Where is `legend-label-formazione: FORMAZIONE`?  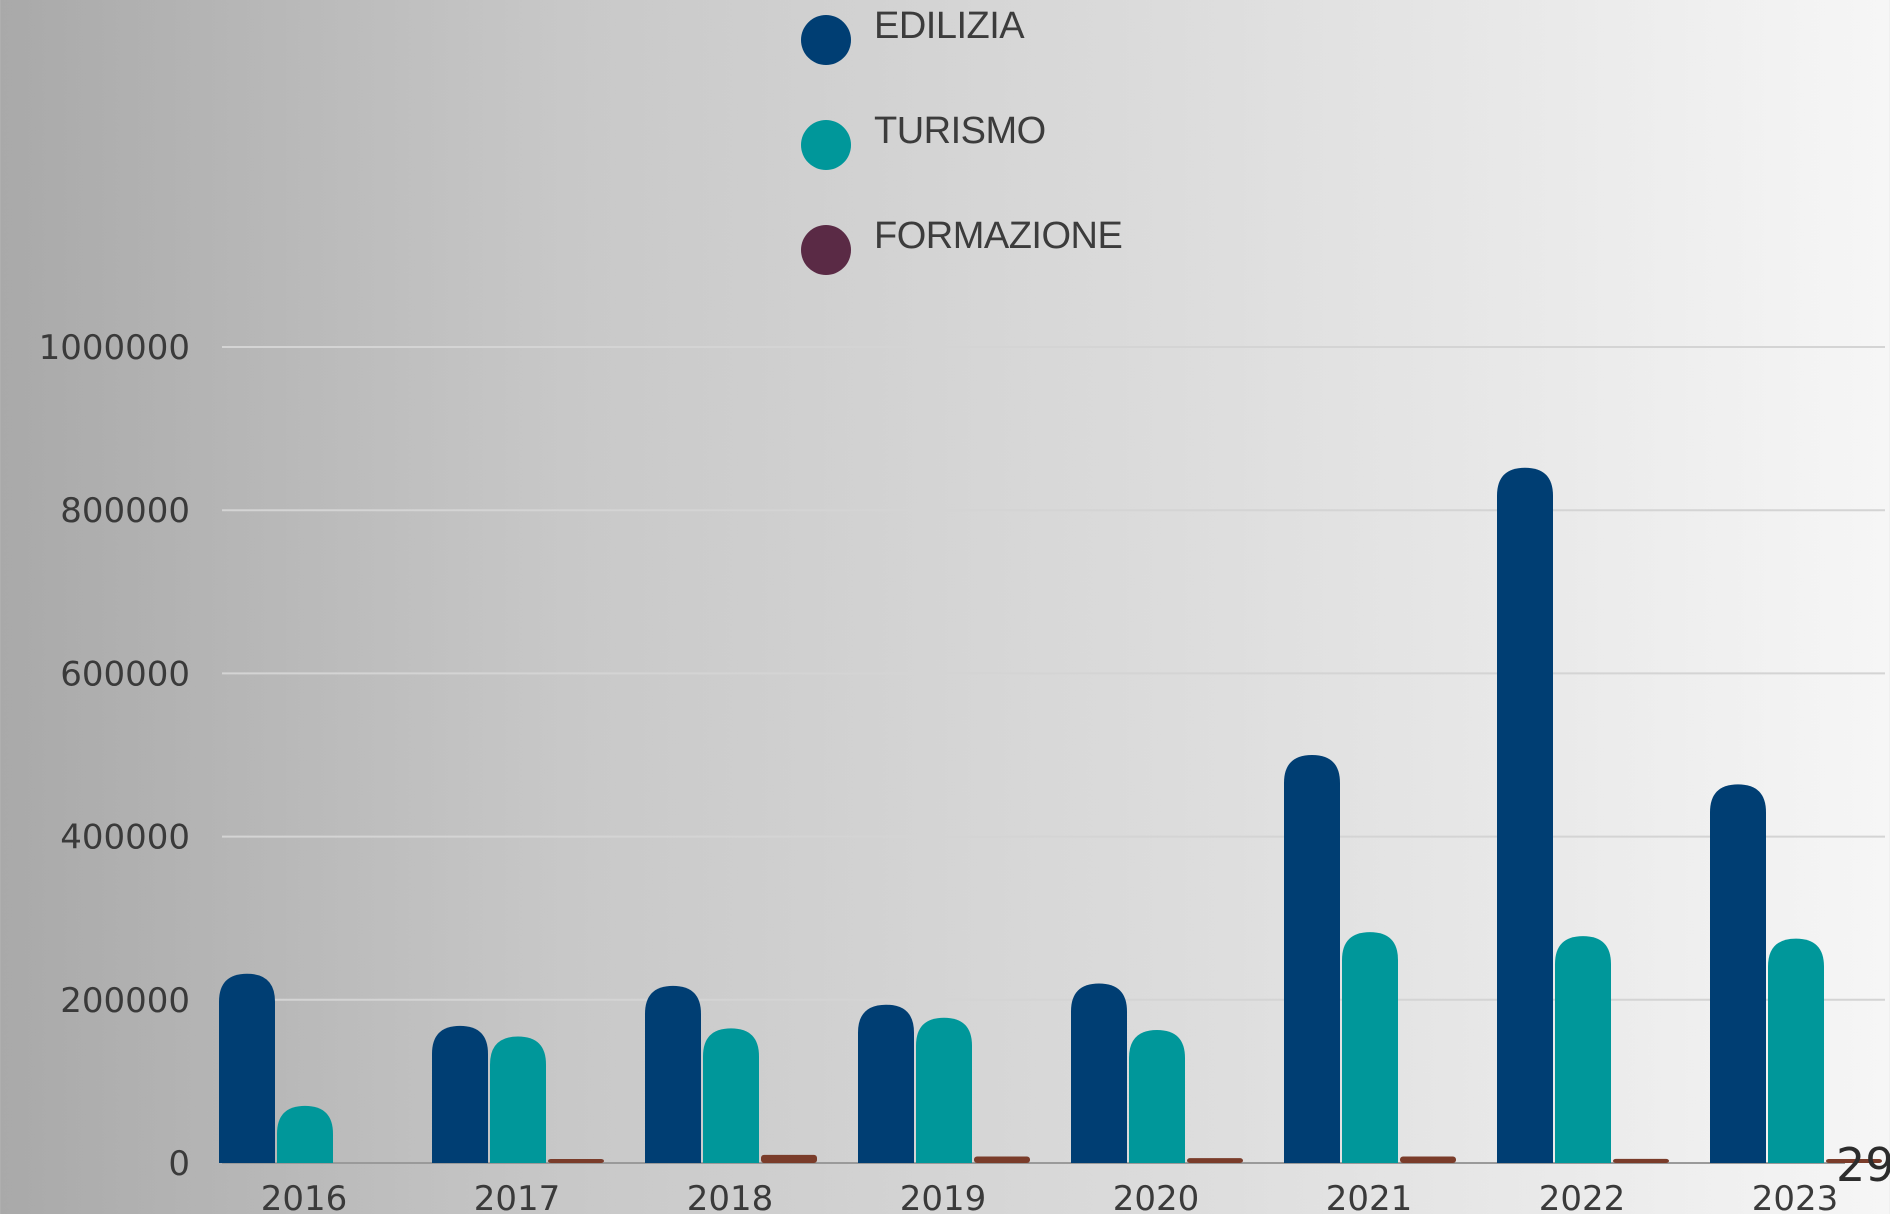
legend-label-formazione: FORMAZIONE is located at coordinates (998, 236).